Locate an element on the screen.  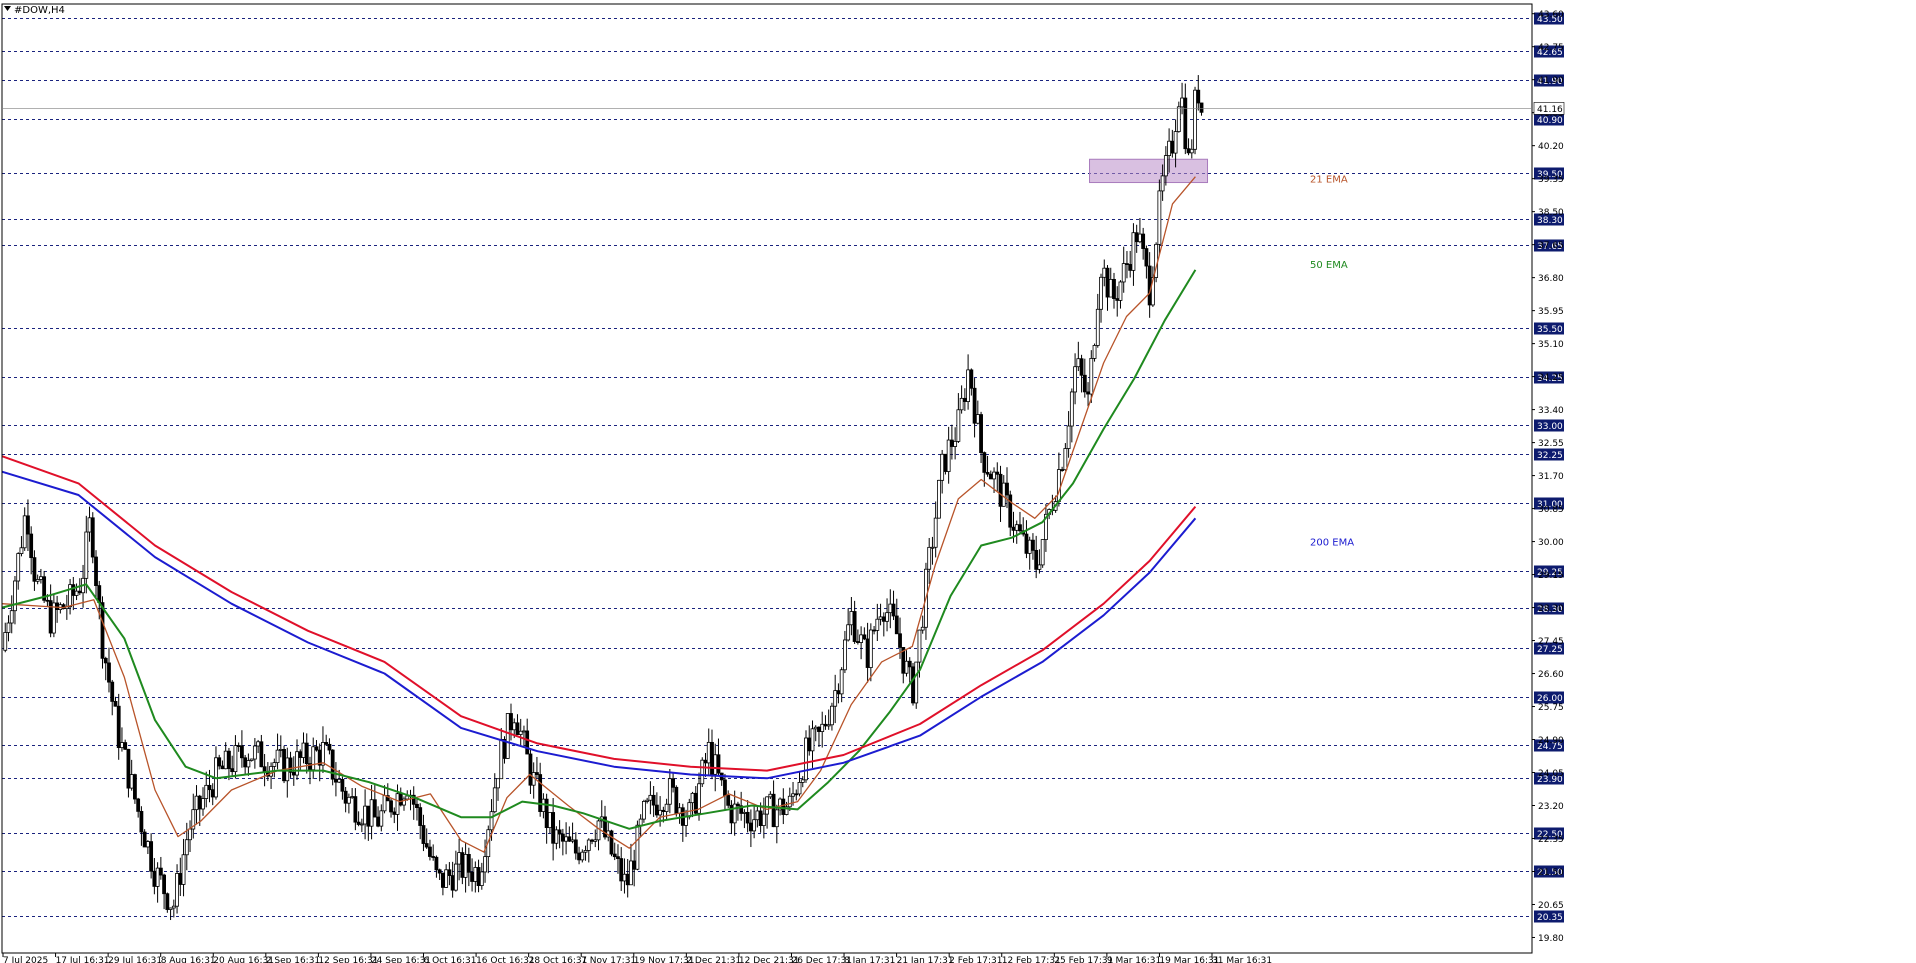
price-level-tag-label: 31.00 is located at coordinates (1550, 505).